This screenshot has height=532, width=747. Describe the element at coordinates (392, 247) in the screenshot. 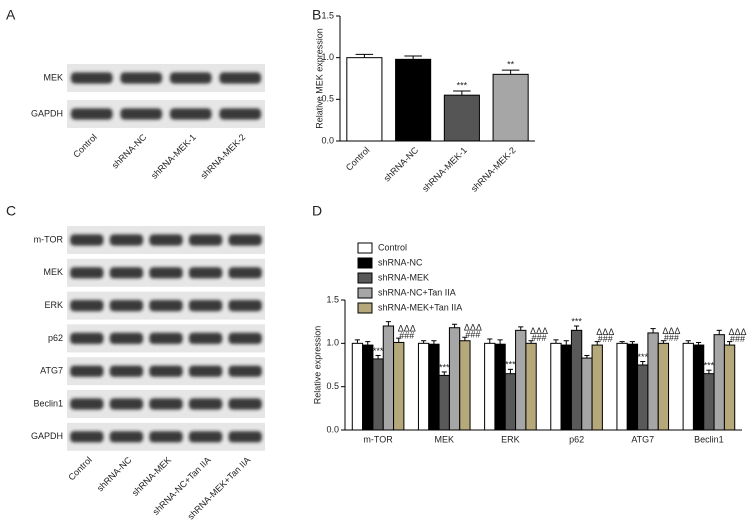

I see `legend-label: Control` at that location.